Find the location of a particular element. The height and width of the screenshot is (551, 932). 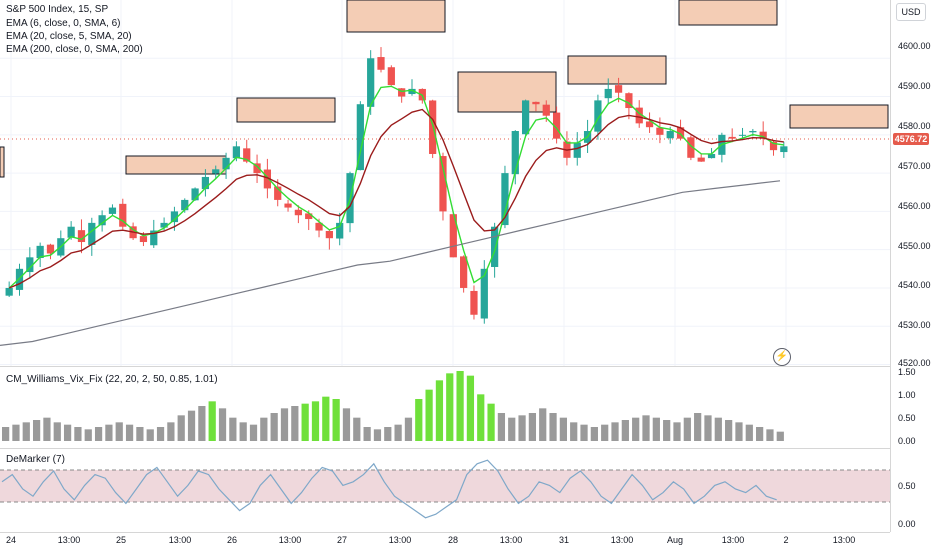

time-tick: 31 is located at coordinates (564, 540).